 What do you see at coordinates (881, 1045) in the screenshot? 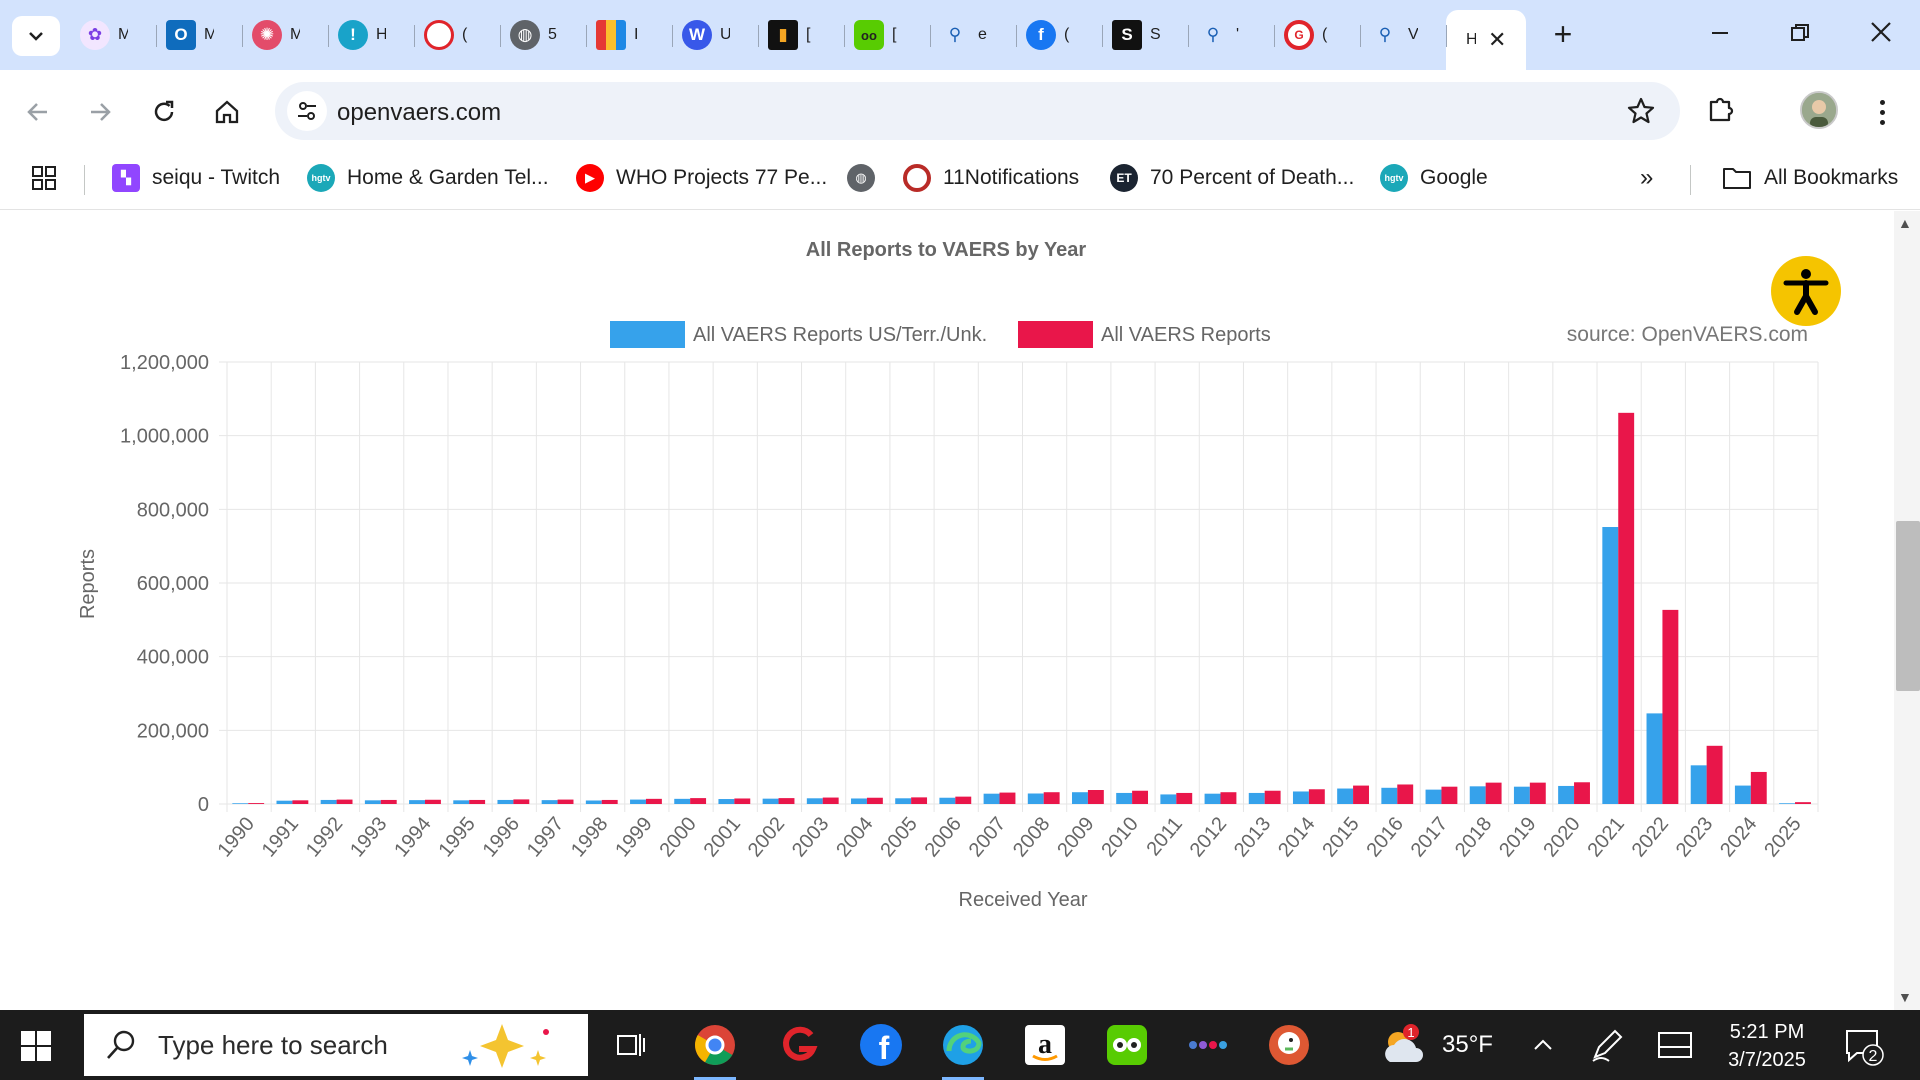
I see `taskbar-facebook: f` at bounding box center [881, 1045].